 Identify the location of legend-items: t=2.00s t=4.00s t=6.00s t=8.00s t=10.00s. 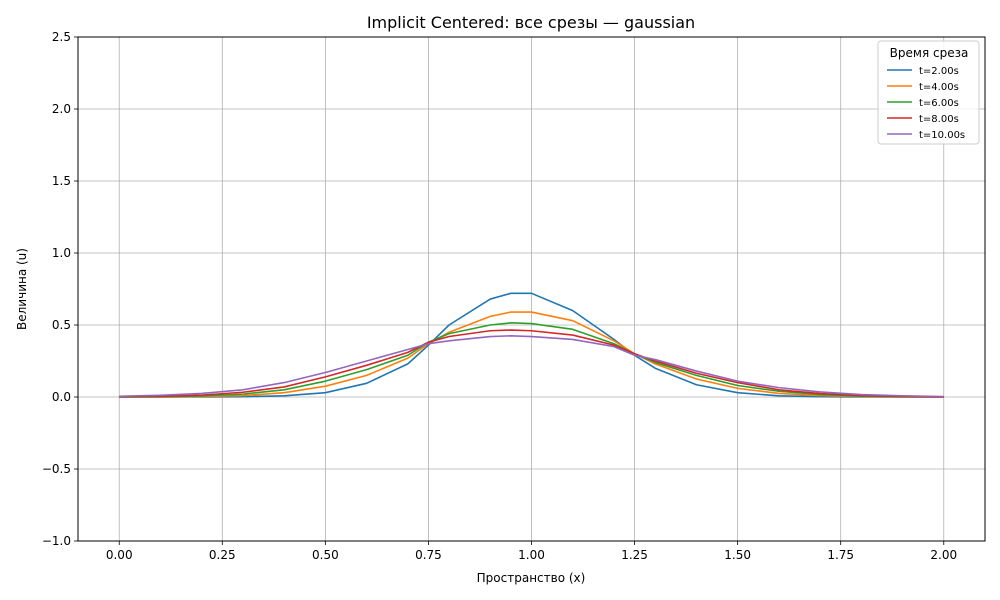
(926, 103).